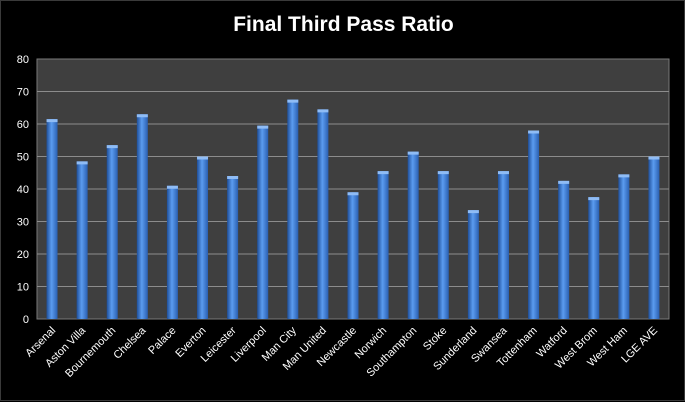  Describe the element at coordinates (23, 223) in the screenshot. I see `y-tick-label: 30` at that location.